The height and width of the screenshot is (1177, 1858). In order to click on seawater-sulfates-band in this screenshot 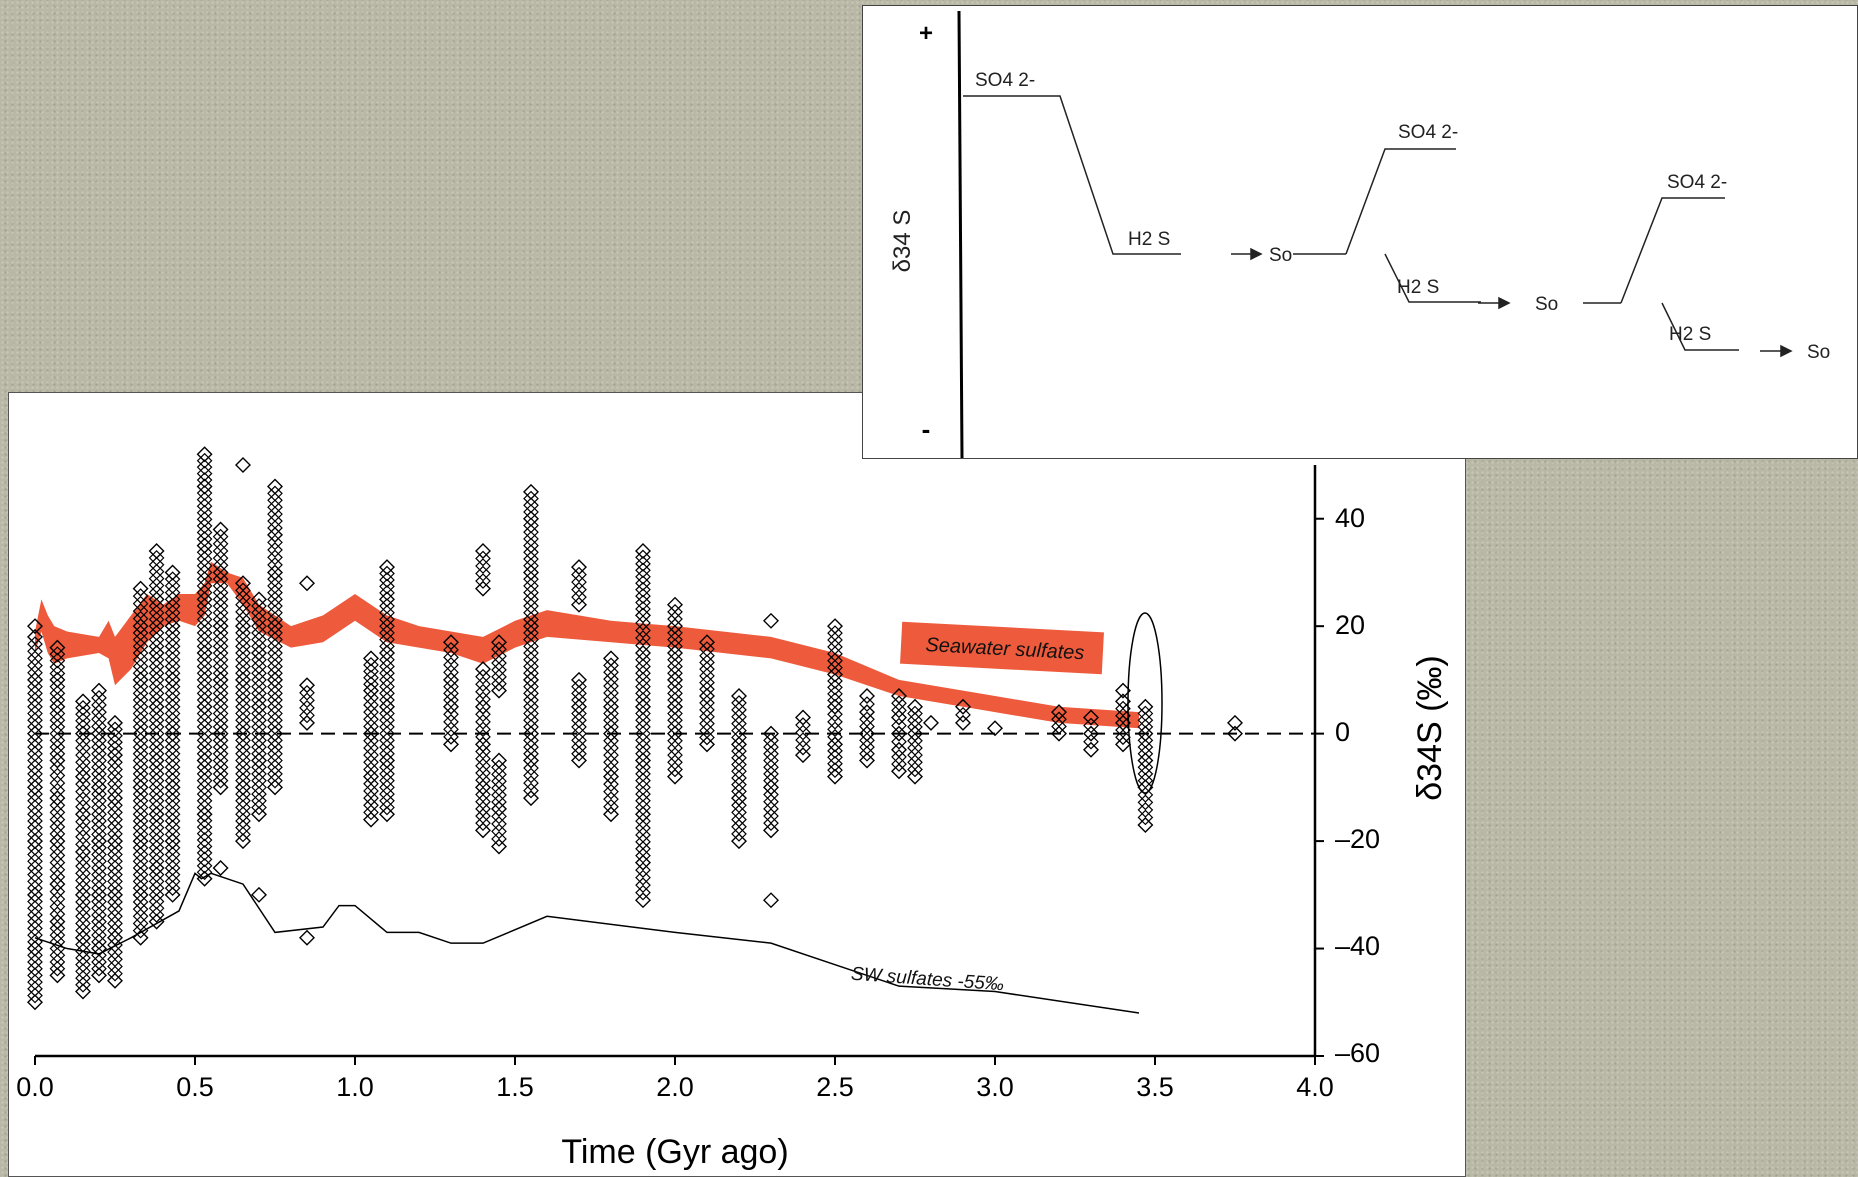, I will do `click(587, 645)`.